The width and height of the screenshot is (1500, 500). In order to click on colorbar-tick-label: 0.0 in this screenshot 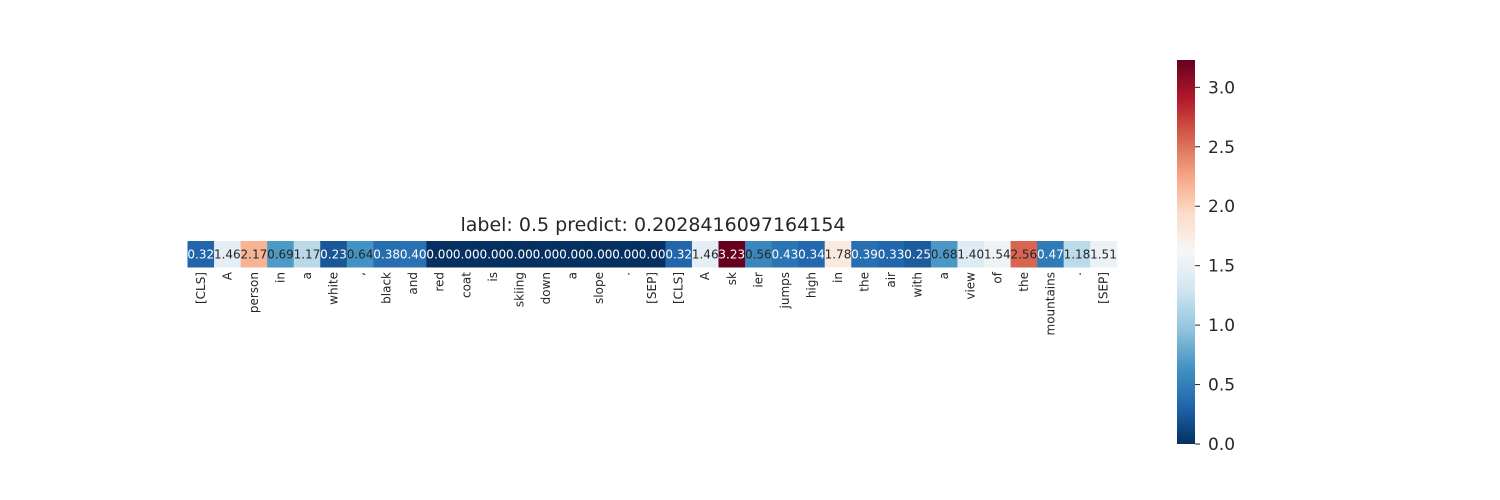, I will do `click(1221, 445)`.